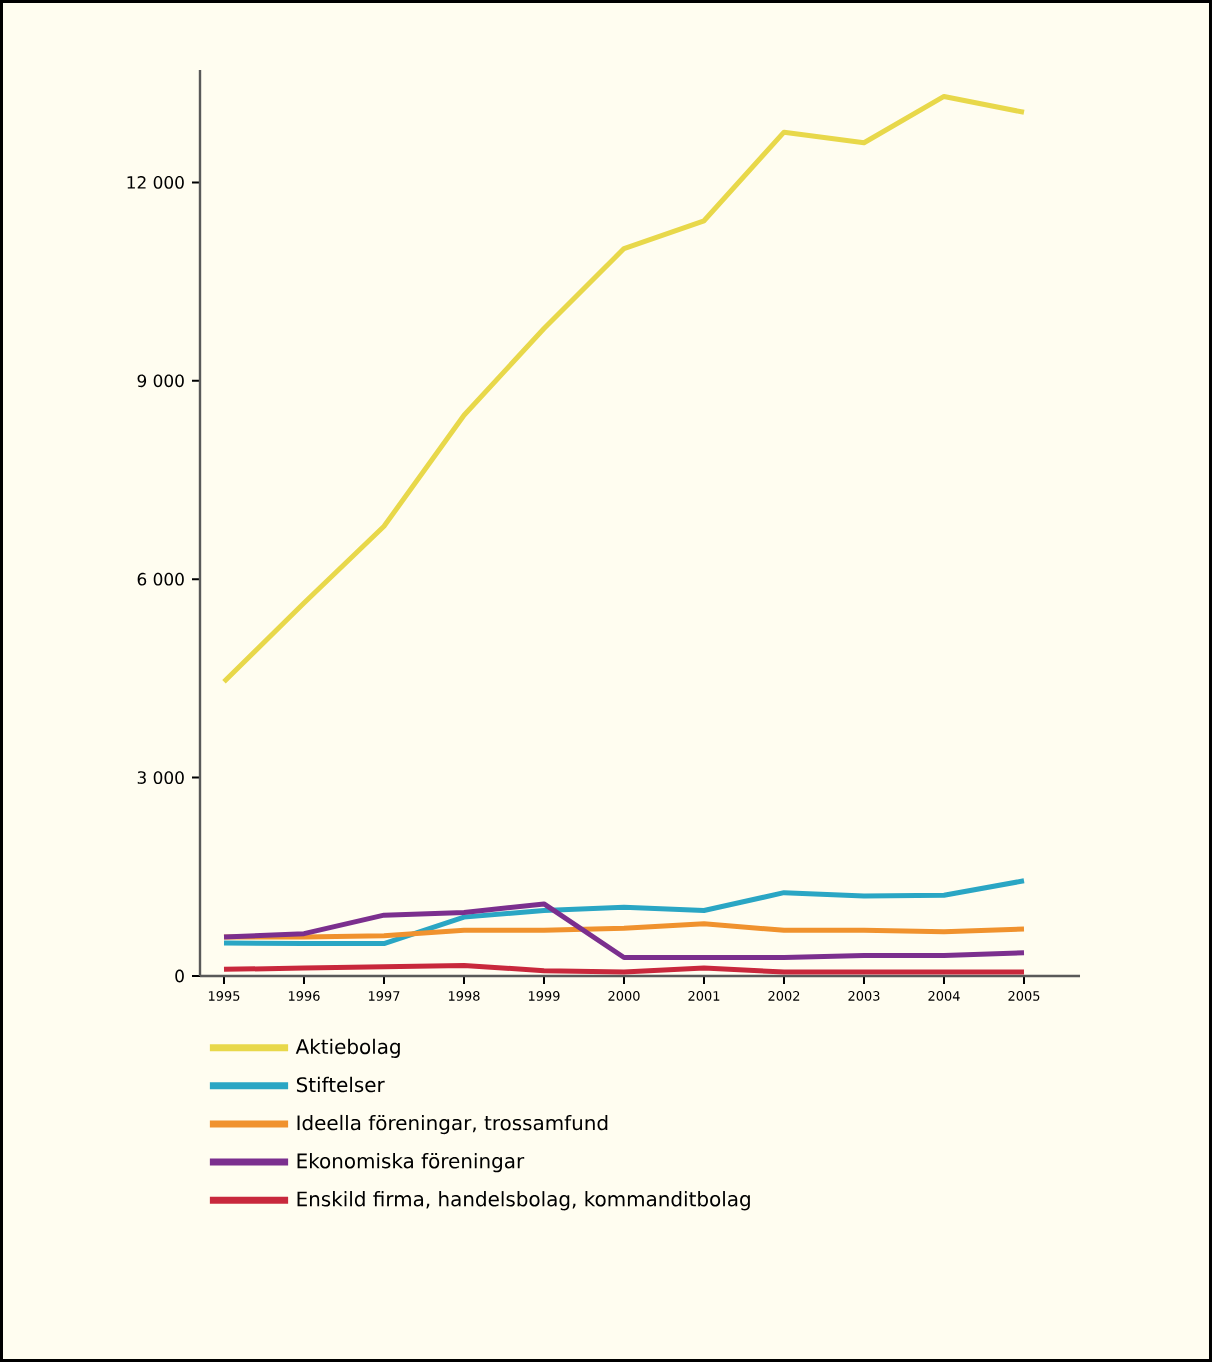 This screenshot has height=1362, width=1212. I want to click on line-series, so click(624, 912).